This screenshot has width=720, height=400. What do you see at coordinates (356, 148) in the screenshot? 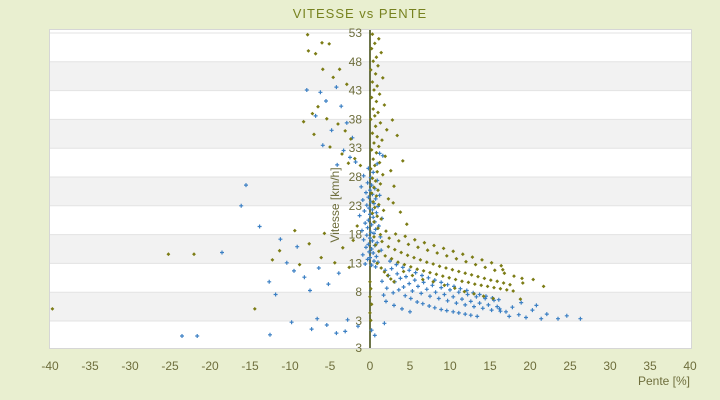
I see `y-tick-label: 33` at bounding box center [356, 148].